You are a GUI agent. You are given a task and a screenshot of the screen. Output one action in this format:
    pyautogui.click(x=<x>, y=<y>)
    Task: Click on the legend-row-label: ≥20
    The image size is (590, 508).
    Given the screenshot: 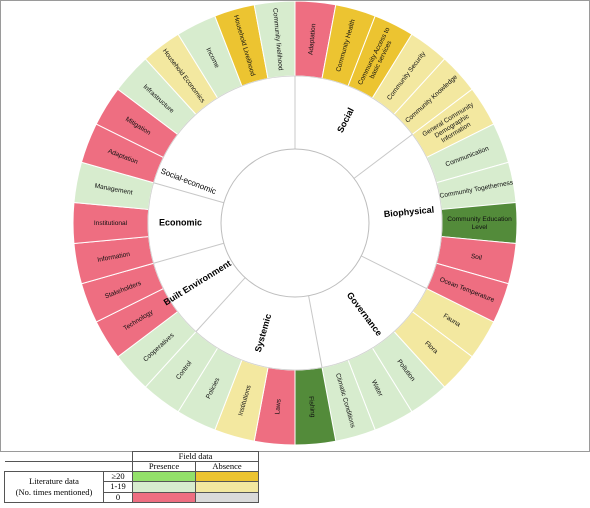 What is the action you would take?
    pyautogui.click(x=118, y=476)
    